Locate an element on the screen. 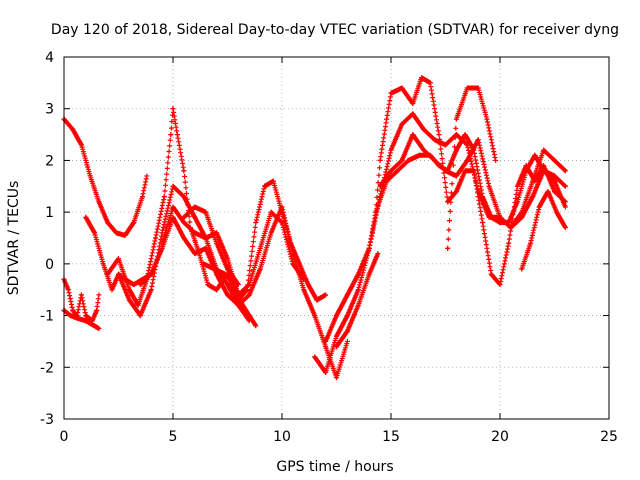  y-tick-label: 0 is located at coordinates (49, 265).